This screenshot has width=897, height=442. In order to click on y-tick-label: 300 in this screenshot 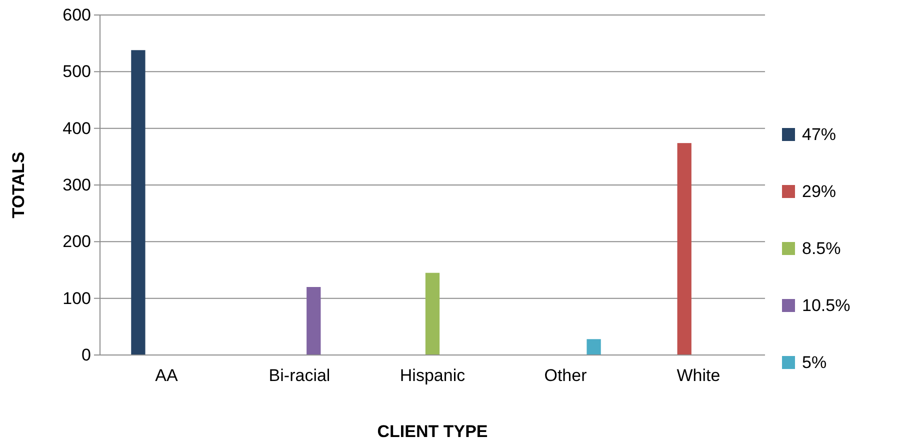, I will do `click(76, 184)`.